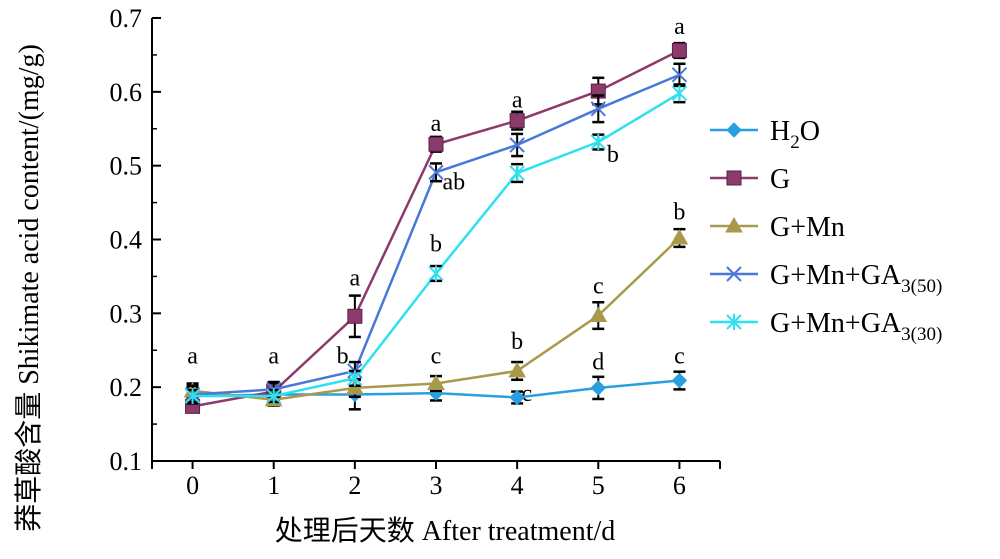  What do you see at coordinates (445, 531) in the screenshot?
I see `x-axis-title: 处理后天数 After treatment/d` at bounding box center [445, 531].